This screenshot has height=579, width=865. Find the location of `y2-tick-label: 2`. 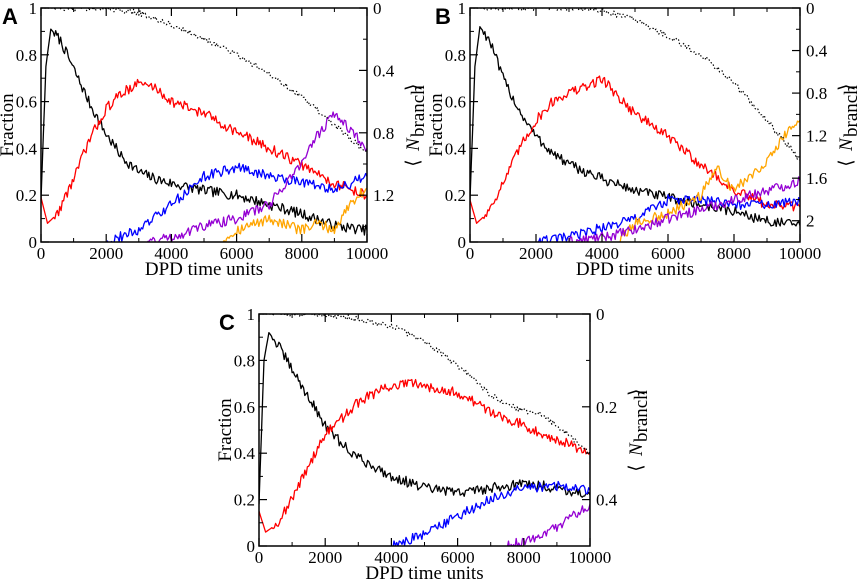

y2-tick-label: 2 is located at coordinates (810, 221).